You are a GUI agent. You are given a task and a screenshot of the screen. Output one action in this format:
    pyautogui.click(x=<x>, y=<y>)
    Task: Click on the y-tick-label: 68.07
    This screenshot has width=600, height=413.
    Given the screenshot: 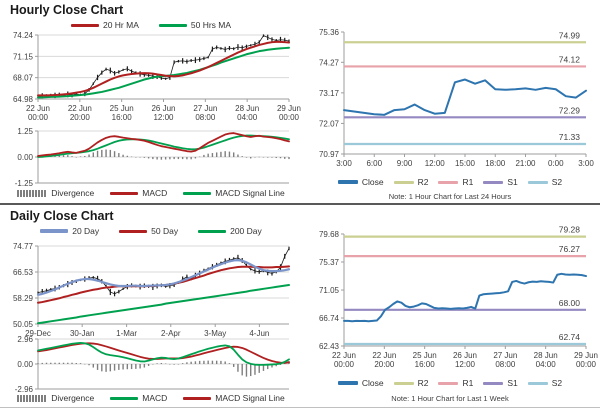 What is the action you would take?
    pyautogui.click(x=23, y=78)
    